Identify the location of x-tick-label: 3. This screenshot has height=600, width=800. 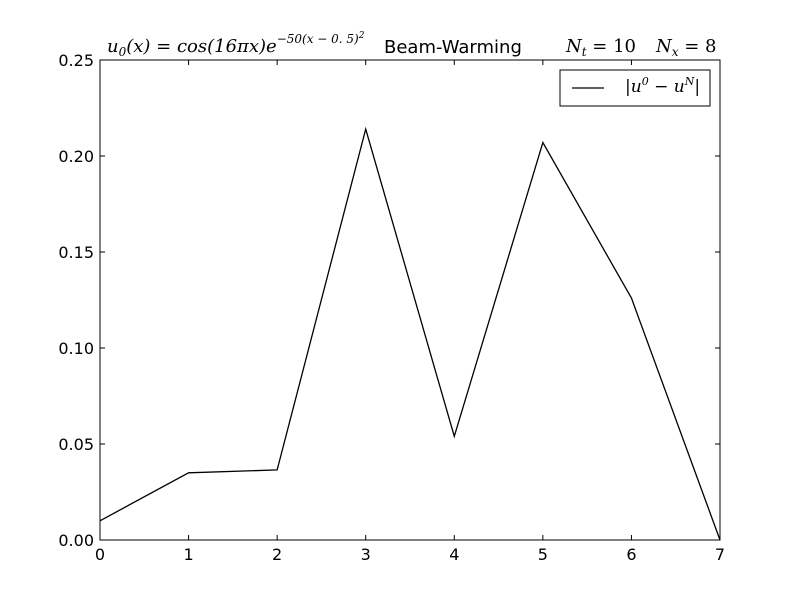
(366, 554).